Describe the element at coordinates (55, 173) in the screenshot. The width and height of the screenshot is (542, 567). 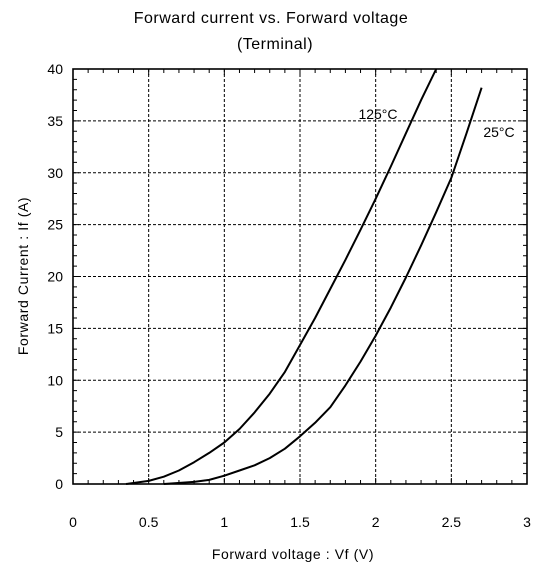
I see `y-tick-label: 30` at that location.